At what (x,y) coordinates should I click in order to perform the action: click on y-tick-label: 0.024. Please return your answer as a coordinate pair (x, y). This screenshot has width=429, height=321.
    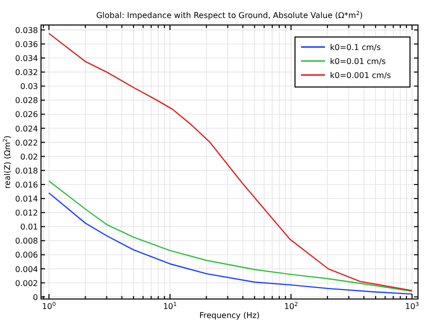
    Looking at the image, I should click on (26, 129).